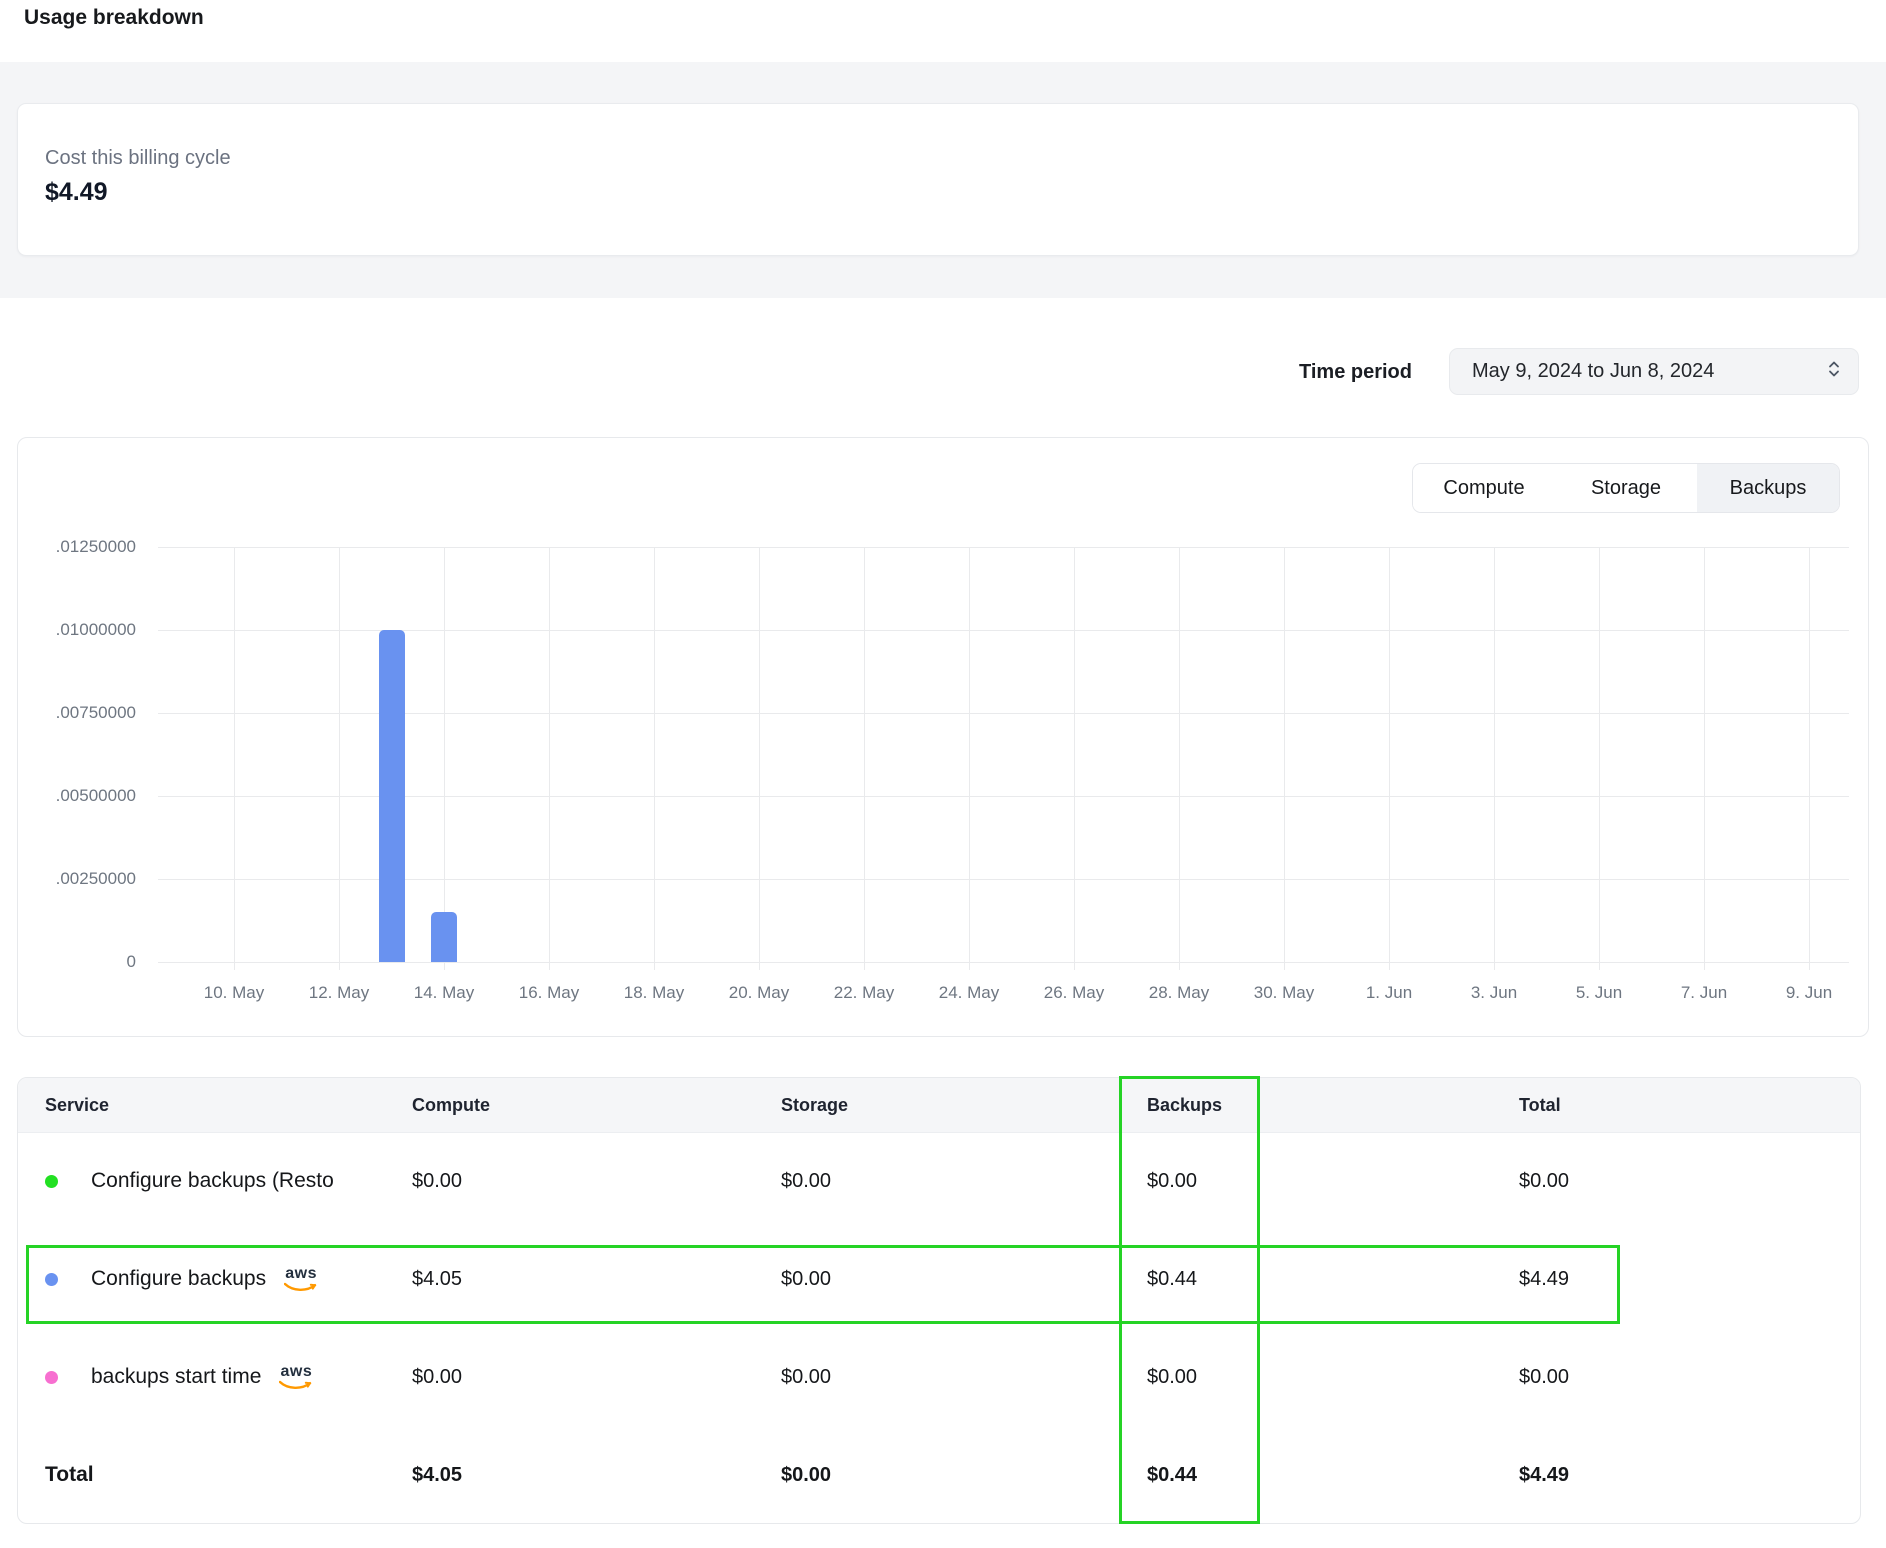  Describe the element at coordinates (815, 1105) in the screenshot. I see `column-header-storage: Storage` at that location.